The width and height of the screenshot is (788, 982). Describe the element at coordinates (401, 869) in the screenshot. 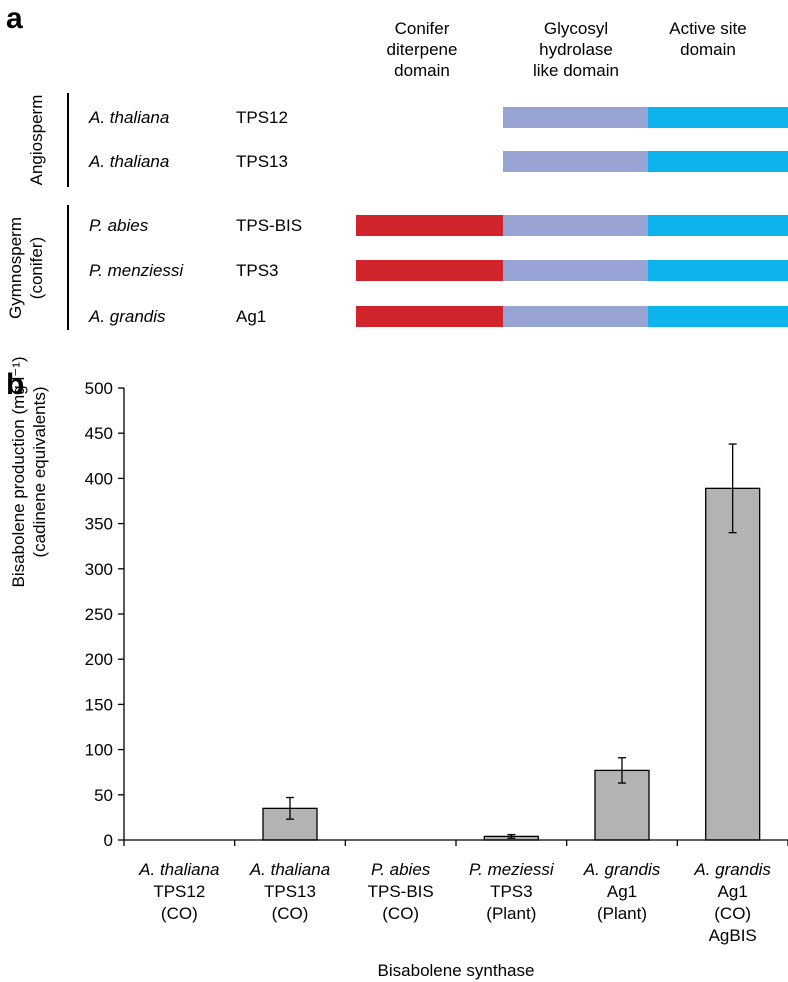

I see `x-category-species: P. abies` at that location.